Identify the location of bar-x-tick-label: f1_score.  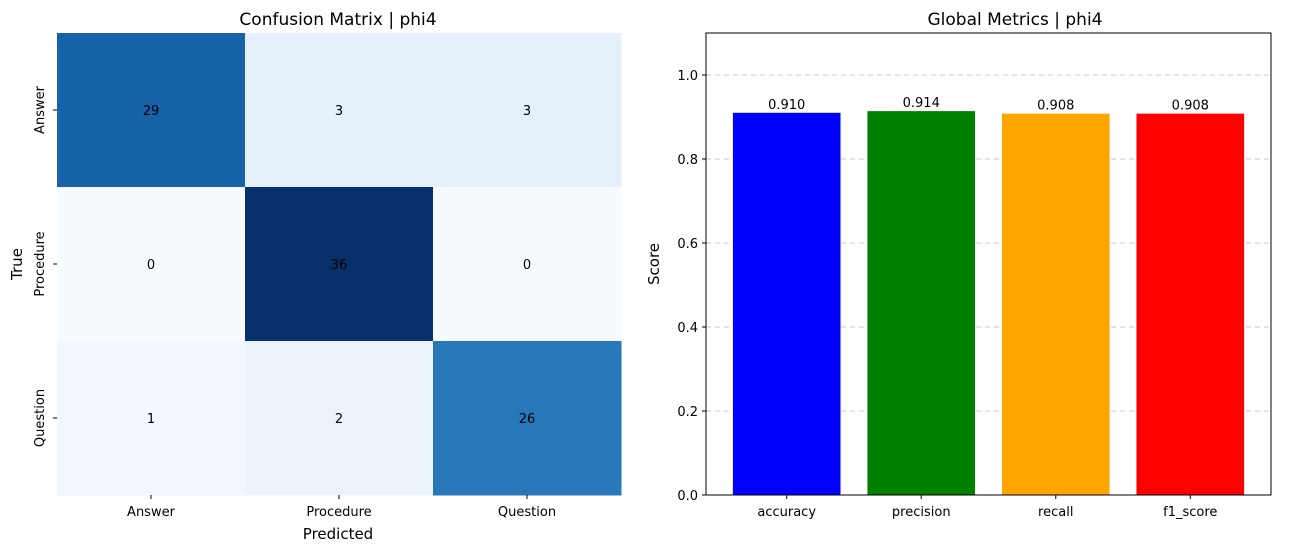
(1190, 512).